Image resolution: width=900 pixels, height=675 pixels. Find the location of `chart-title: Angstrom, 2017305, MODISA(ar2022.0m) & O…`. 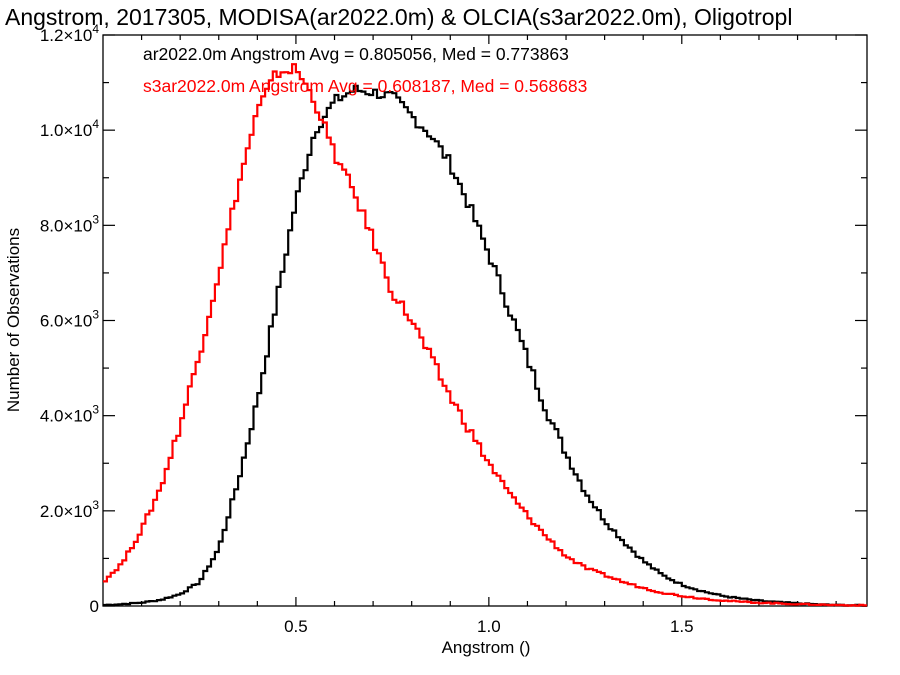

chart-title: Angstrom, 2017305, MODISA(ar2022.0m) & O… is located at coordinates (399, 17).